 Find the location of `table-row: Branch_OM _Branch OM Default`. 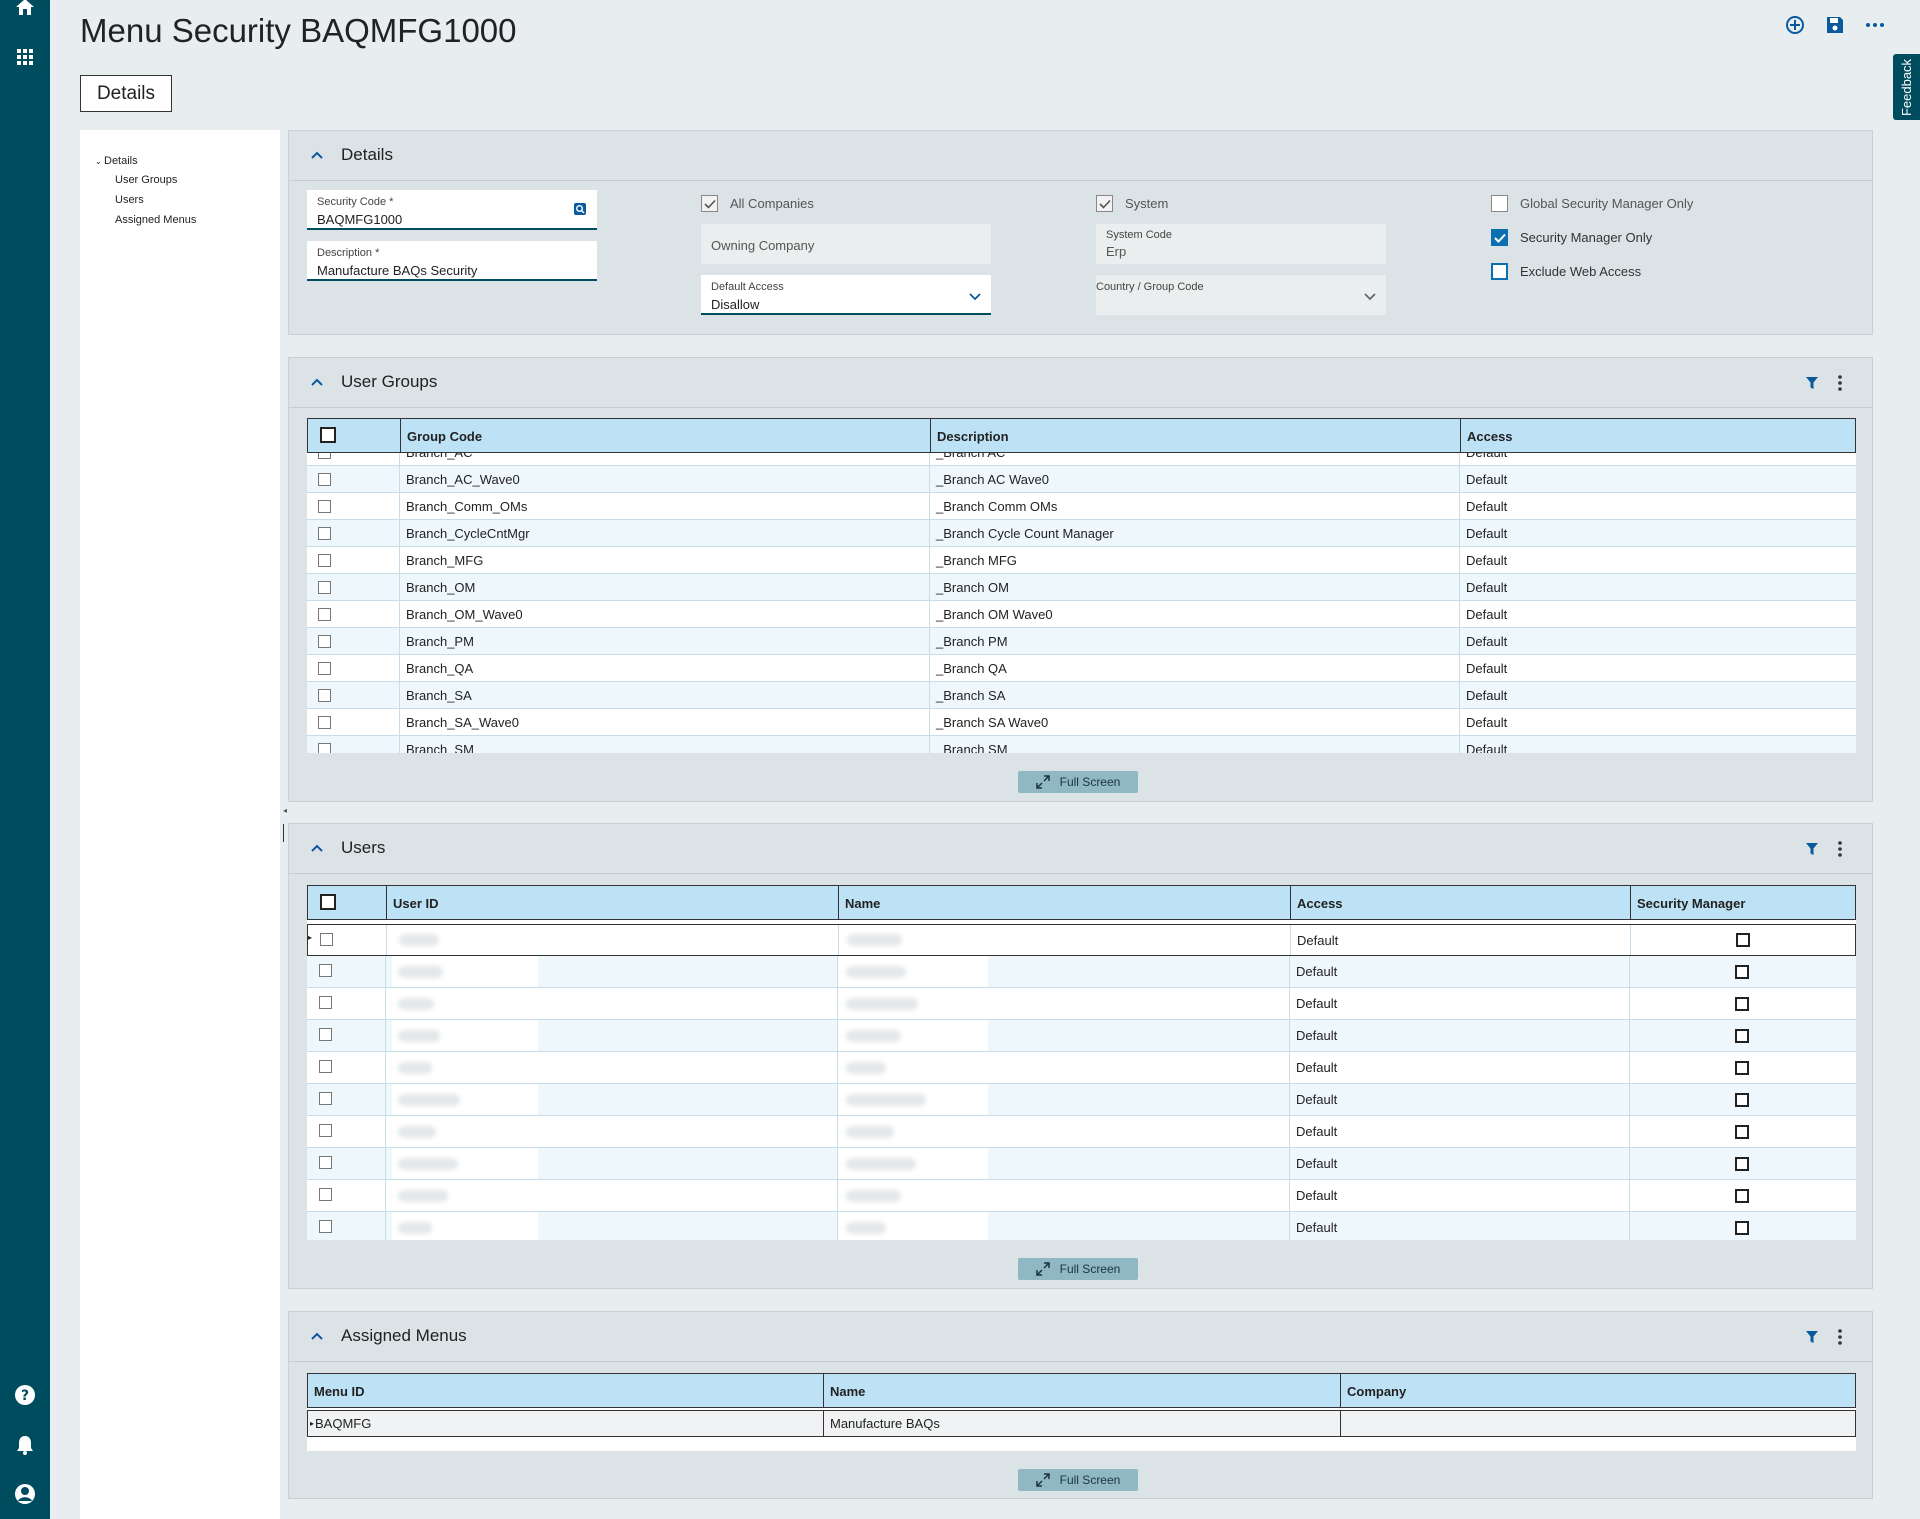

table-row: Branch_OM _Branch OM Default is located at coordinates (1081, 587).